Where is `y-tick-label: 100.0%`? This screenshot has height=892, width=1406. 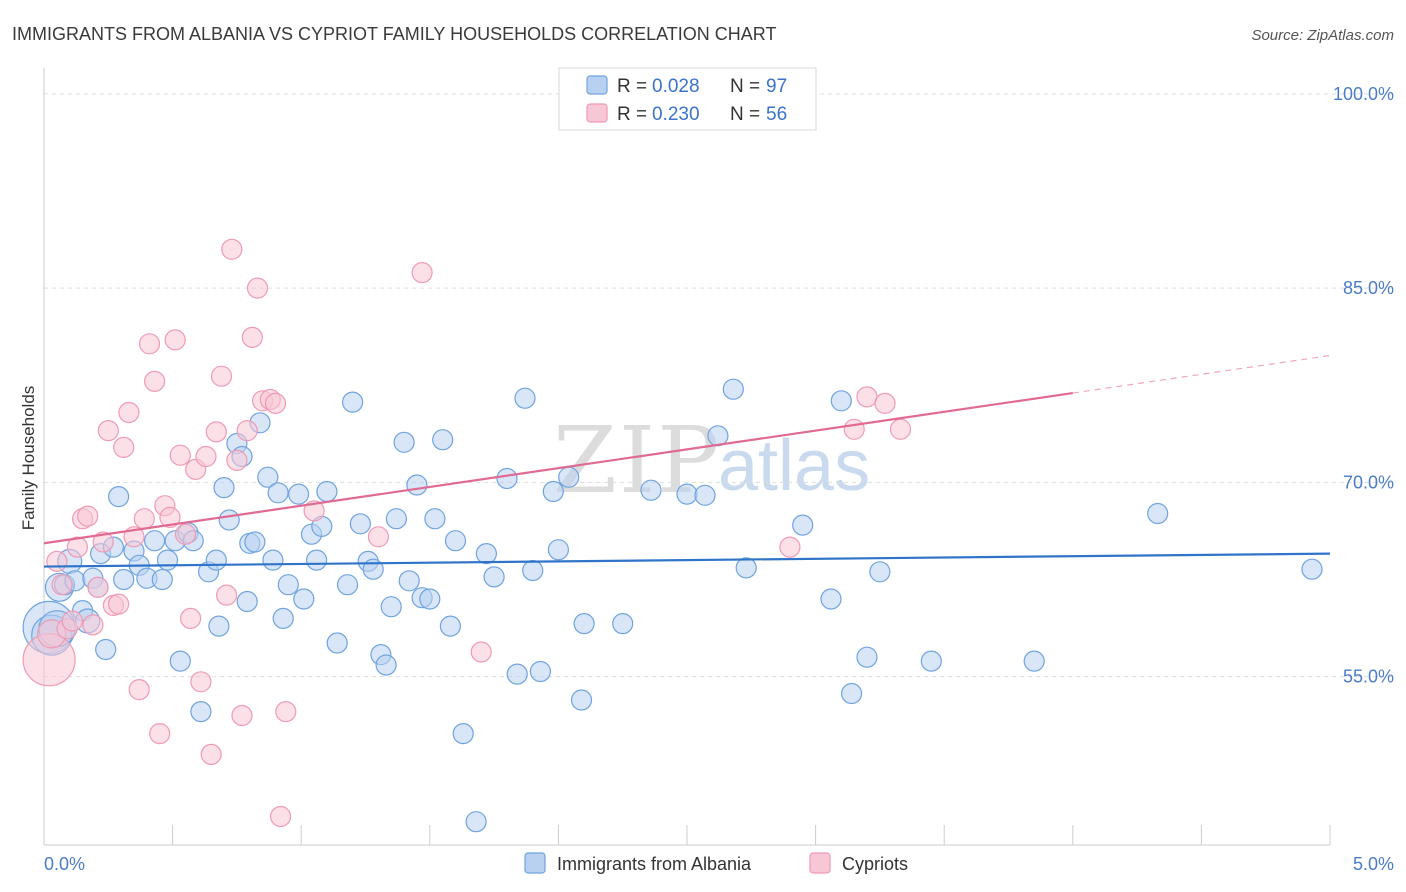
y-tick-label: 100.0% is located at coordinates (1363, 94).